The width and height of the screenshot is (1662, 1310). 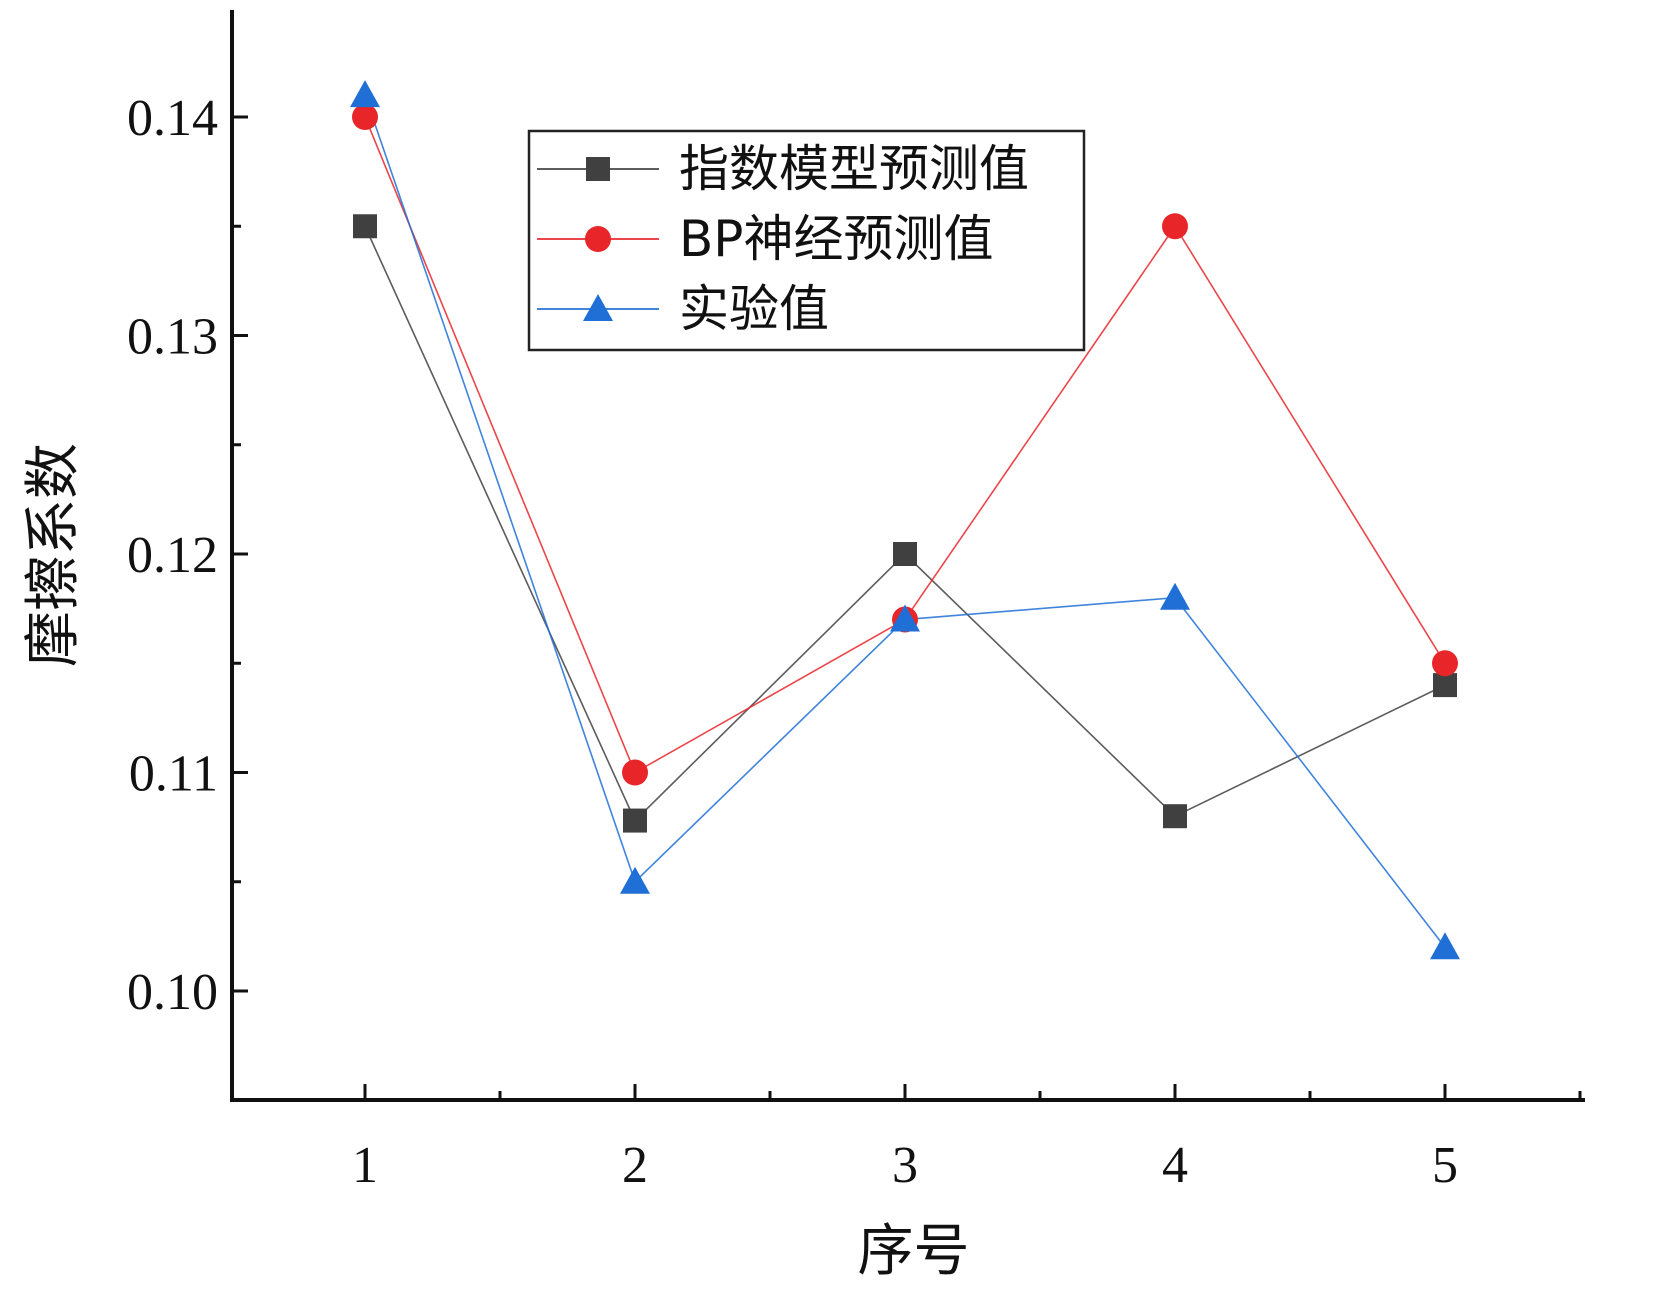 I want to click on y-tick-label: 0.12, so click(x=172, y=555).